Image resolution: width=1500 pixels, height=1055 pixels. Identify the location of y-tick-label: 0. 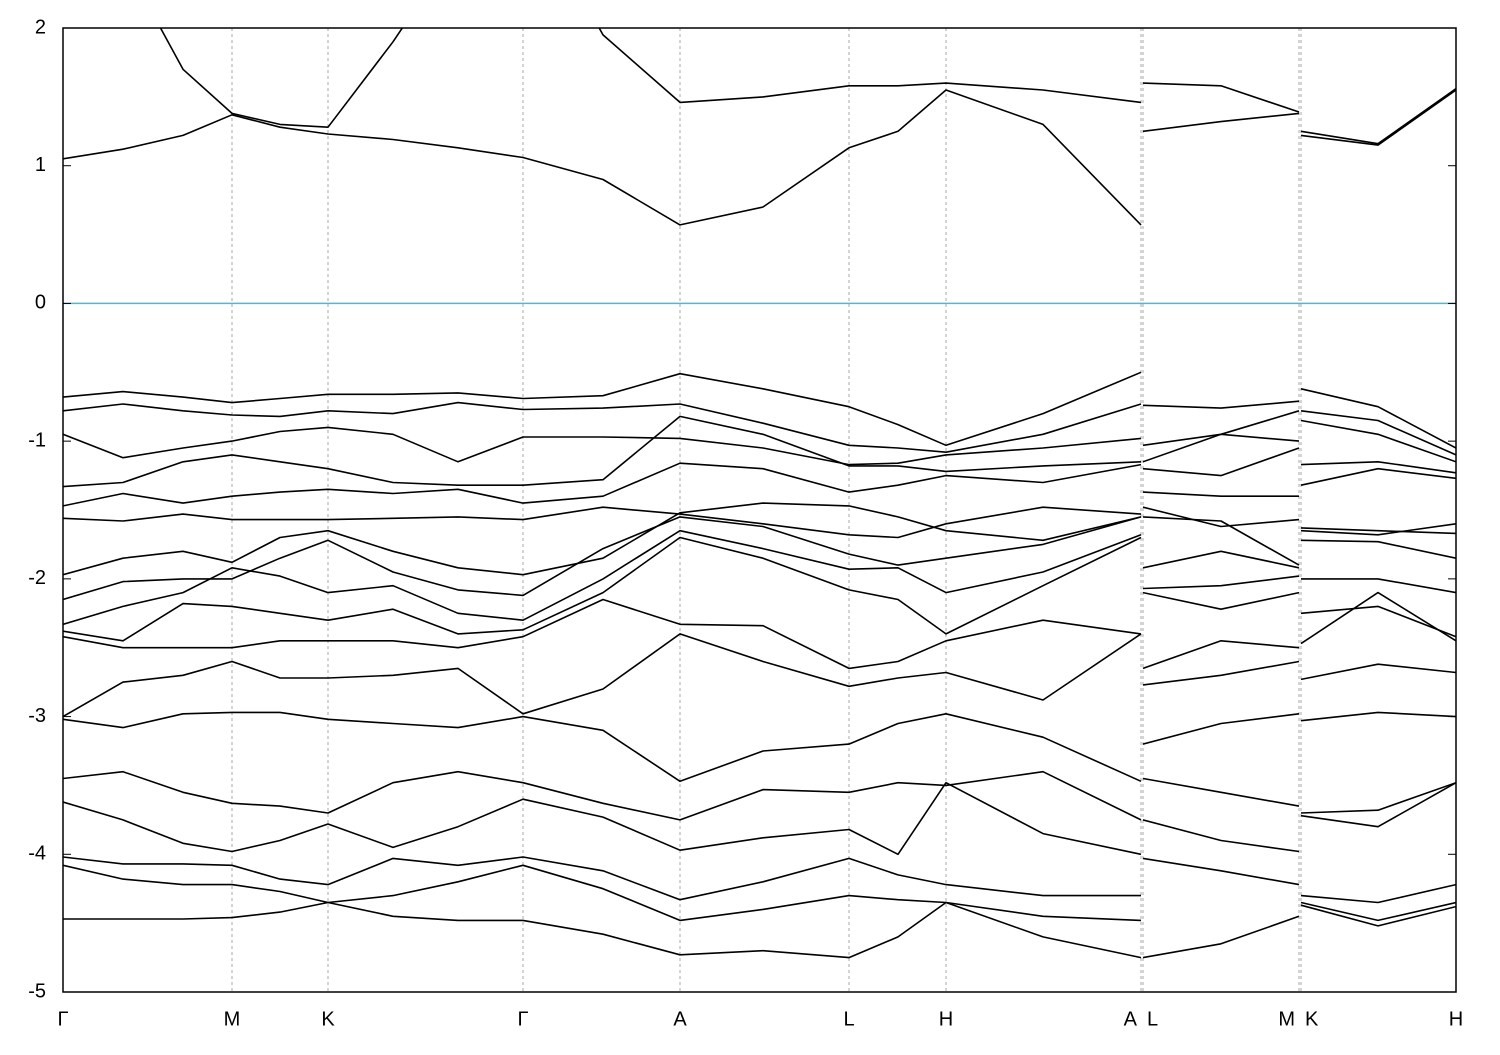
(40, 303).